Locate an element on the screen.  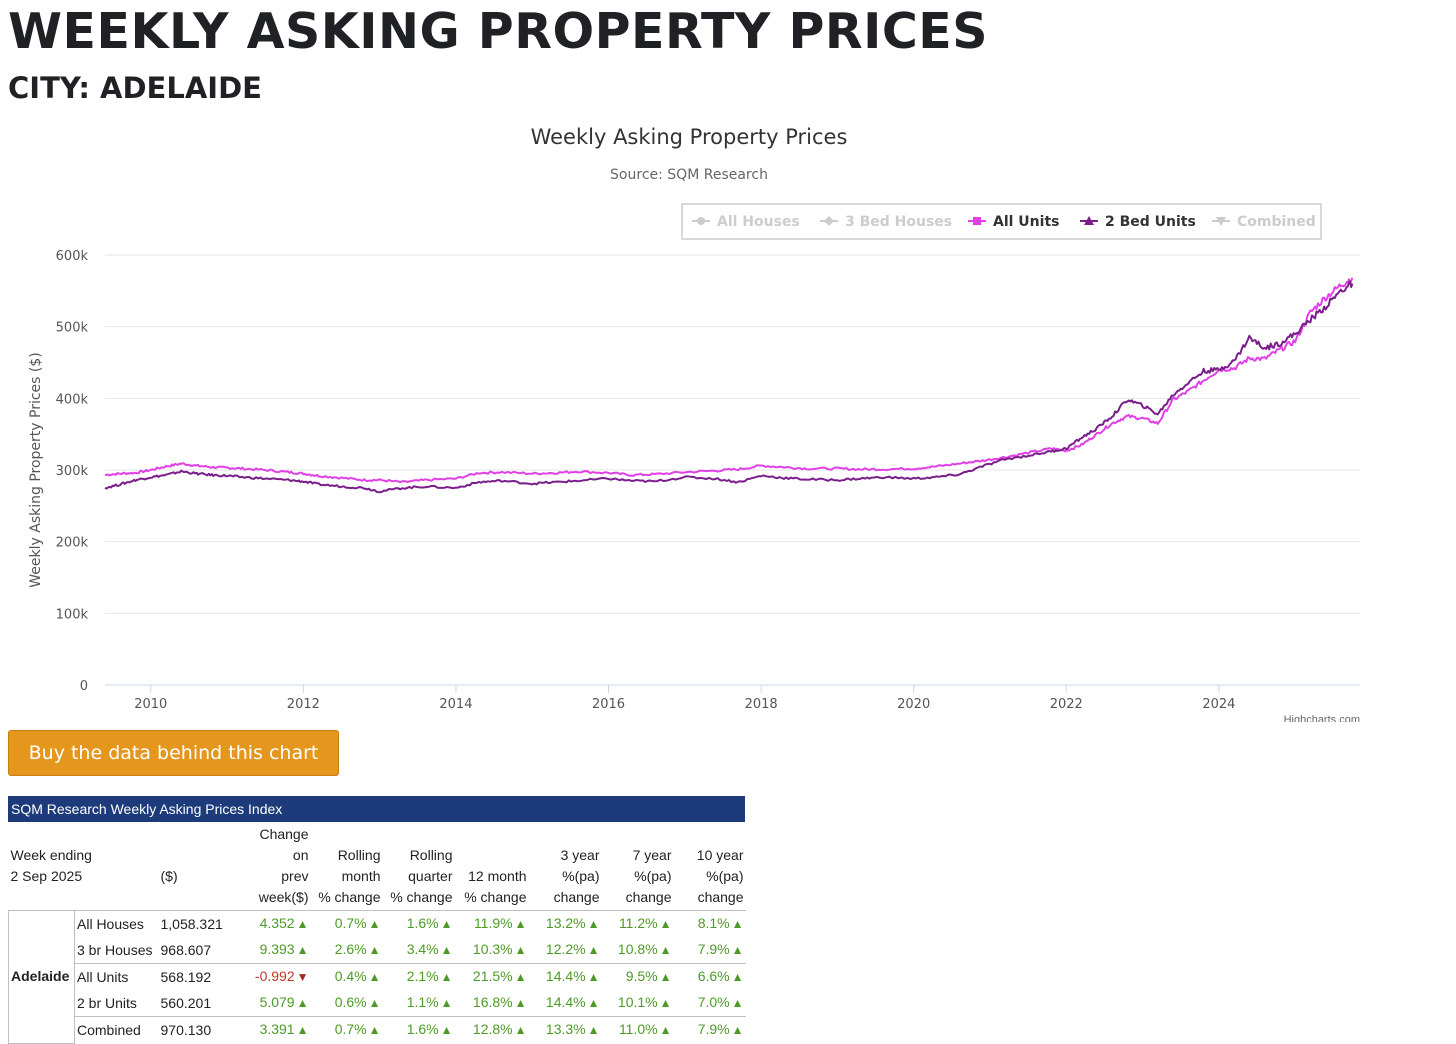
change-value: 11.9% is located at coordinates (493, 923).